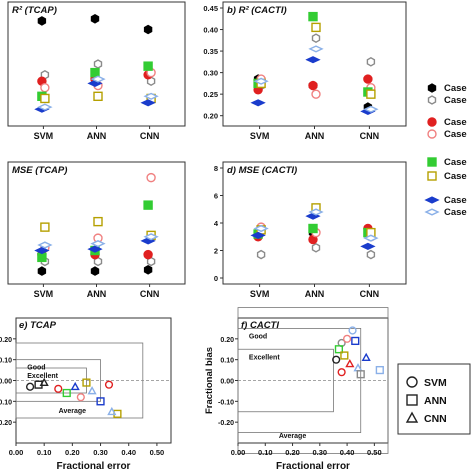 The image size is (474, 474). I want to click on y-axis-label: Fractional bias, so click(209, 380).